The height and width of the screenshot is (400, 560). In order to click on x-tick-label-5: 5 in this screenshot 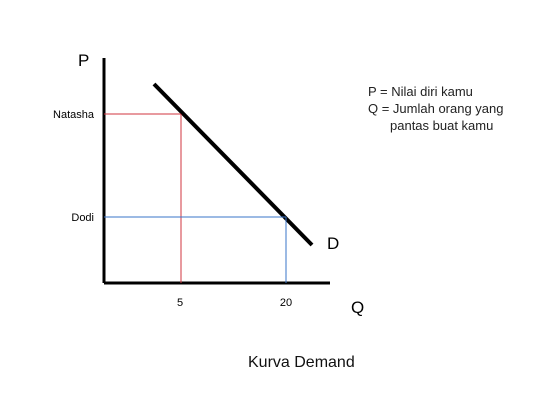, I will do `click(180, 303)`.